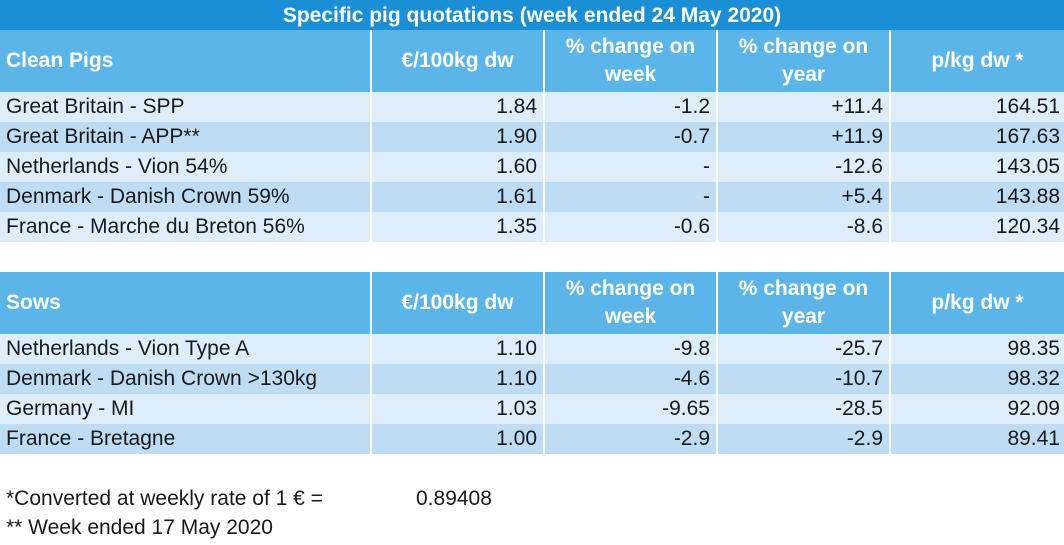  What do you see at coordinates (804, 349) in the screenshot?
I see `year-change: -25.7` at bounding box center [804, 349].